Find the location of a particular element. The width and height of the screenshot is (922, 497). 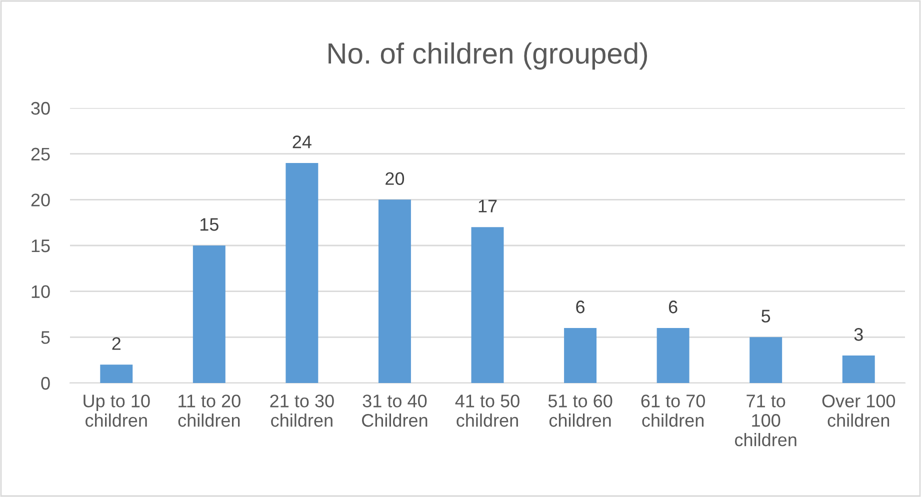

data-label: 17 is located at coordinates (487, 206).